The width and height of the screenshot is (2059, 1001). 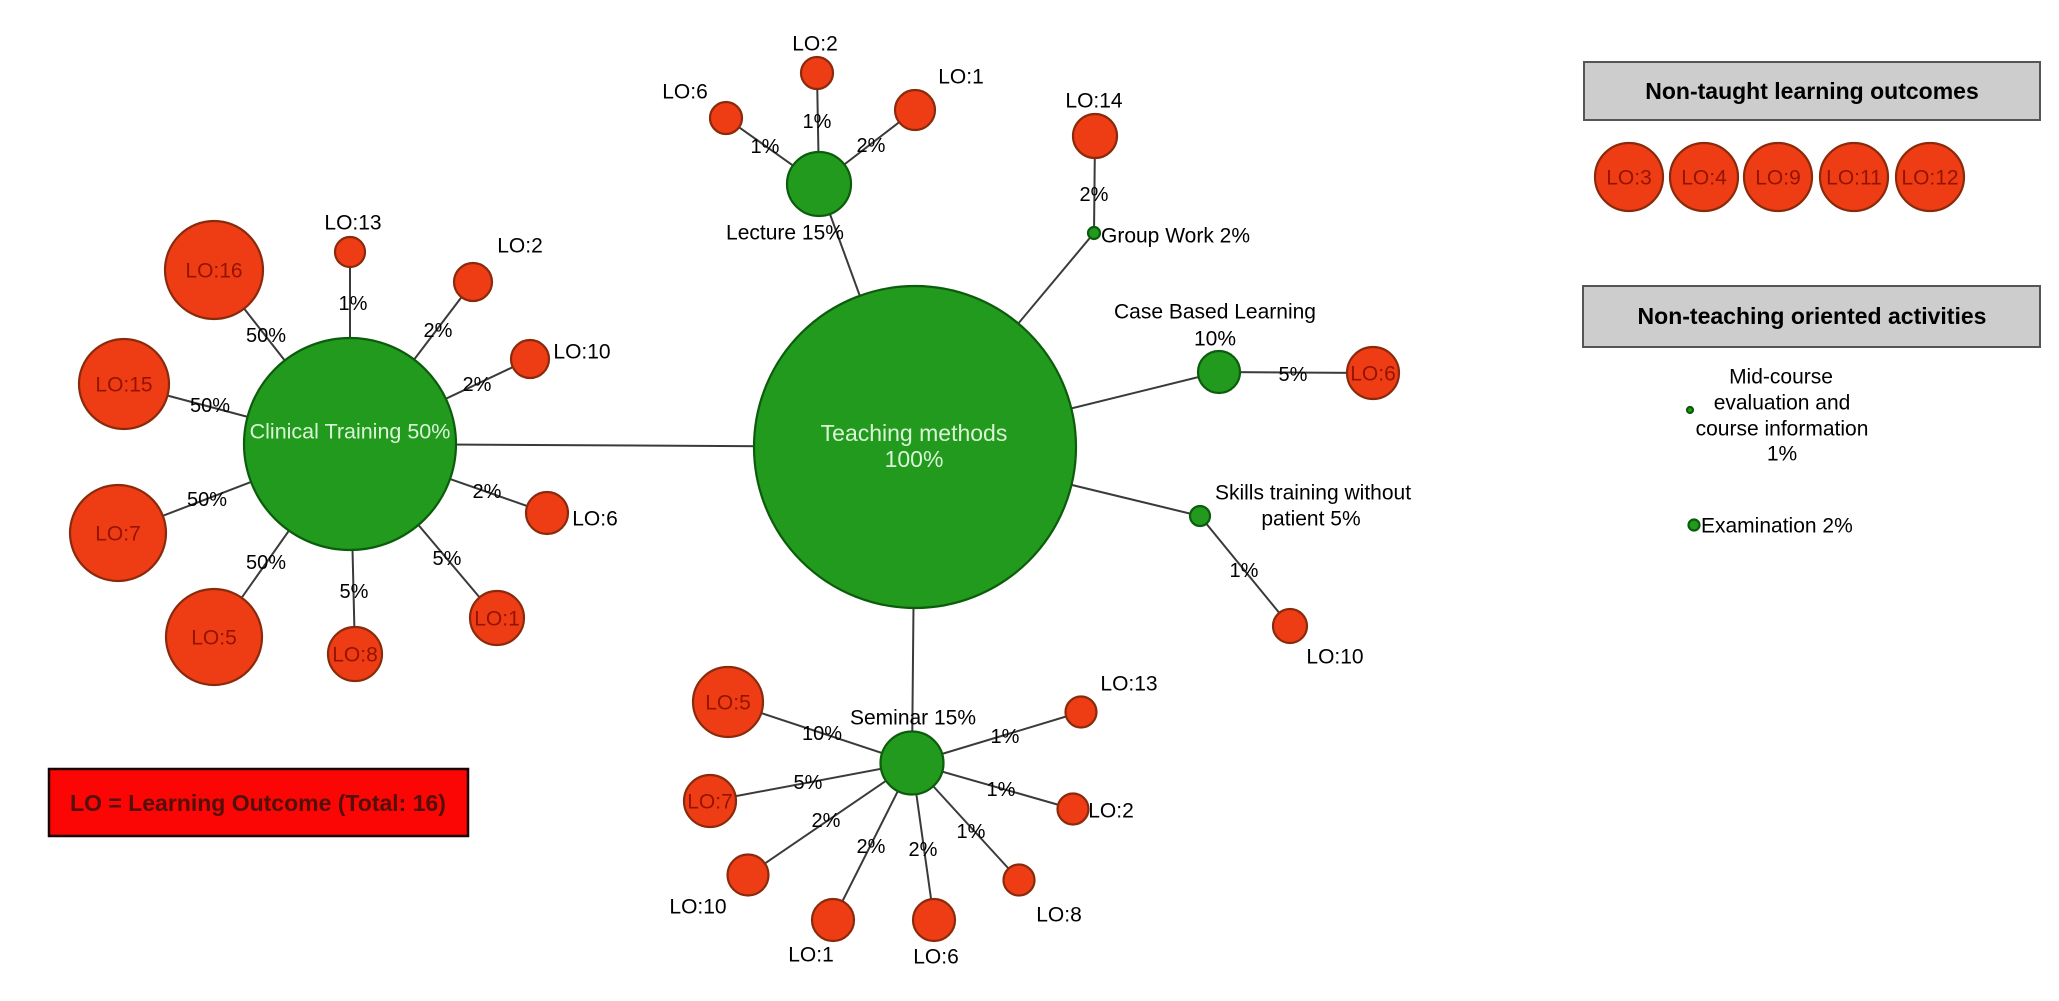 I want to click on svg-text: LO:9, so click(x=1778, y=177).